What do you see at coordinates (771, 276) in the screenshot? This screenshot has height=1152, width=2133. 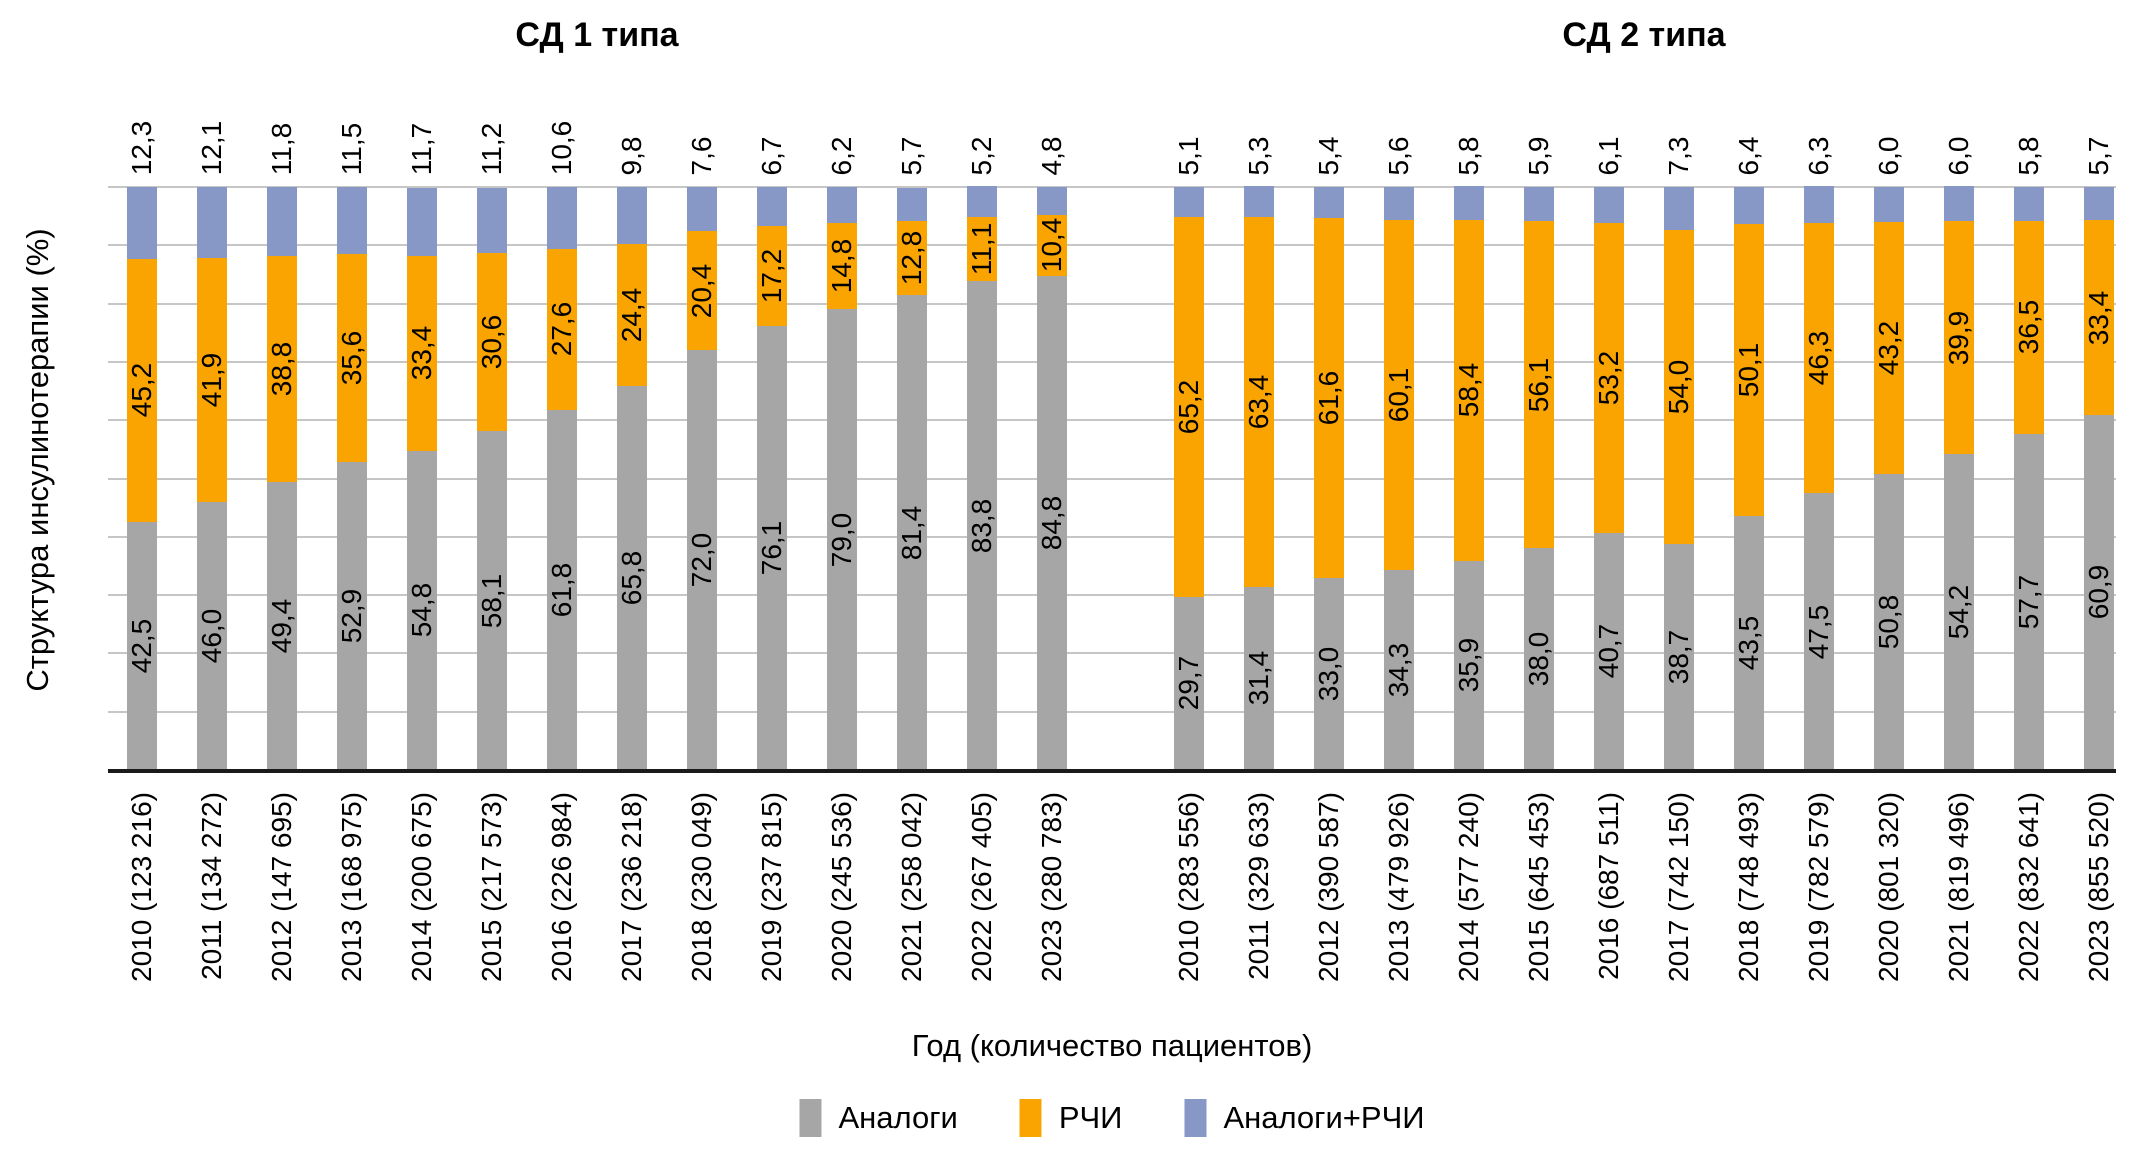 I see `value-label: 17,2` at bounding box center [771, 276].